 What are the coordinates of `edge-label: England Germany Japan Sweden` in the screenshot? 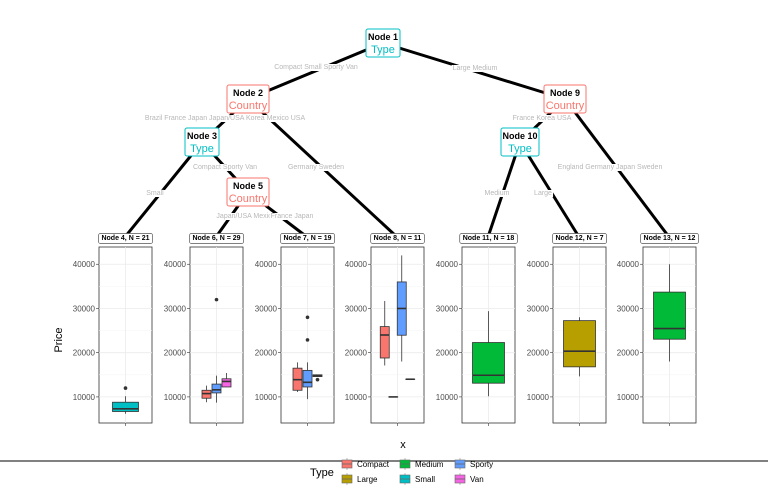 It's located at (610, 167).